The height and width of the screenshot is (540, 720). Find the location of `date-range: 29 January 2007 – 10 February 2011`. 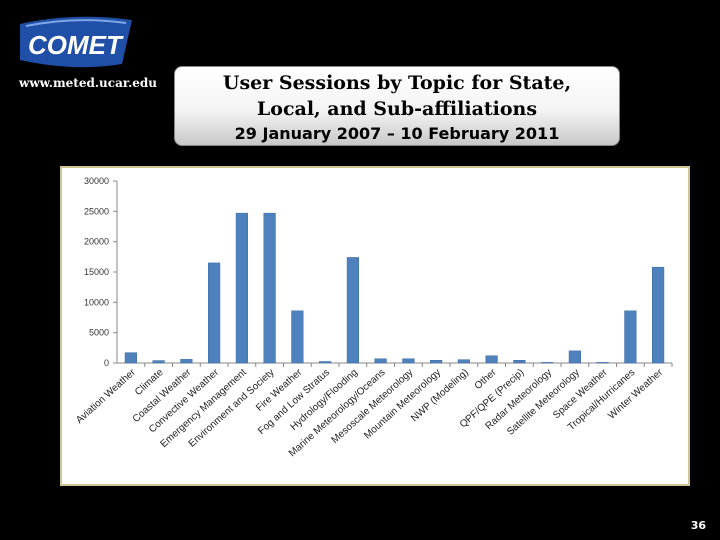

date-range: 29 January 2007 – 10 February 2011 is located at coordinates (397, 133).